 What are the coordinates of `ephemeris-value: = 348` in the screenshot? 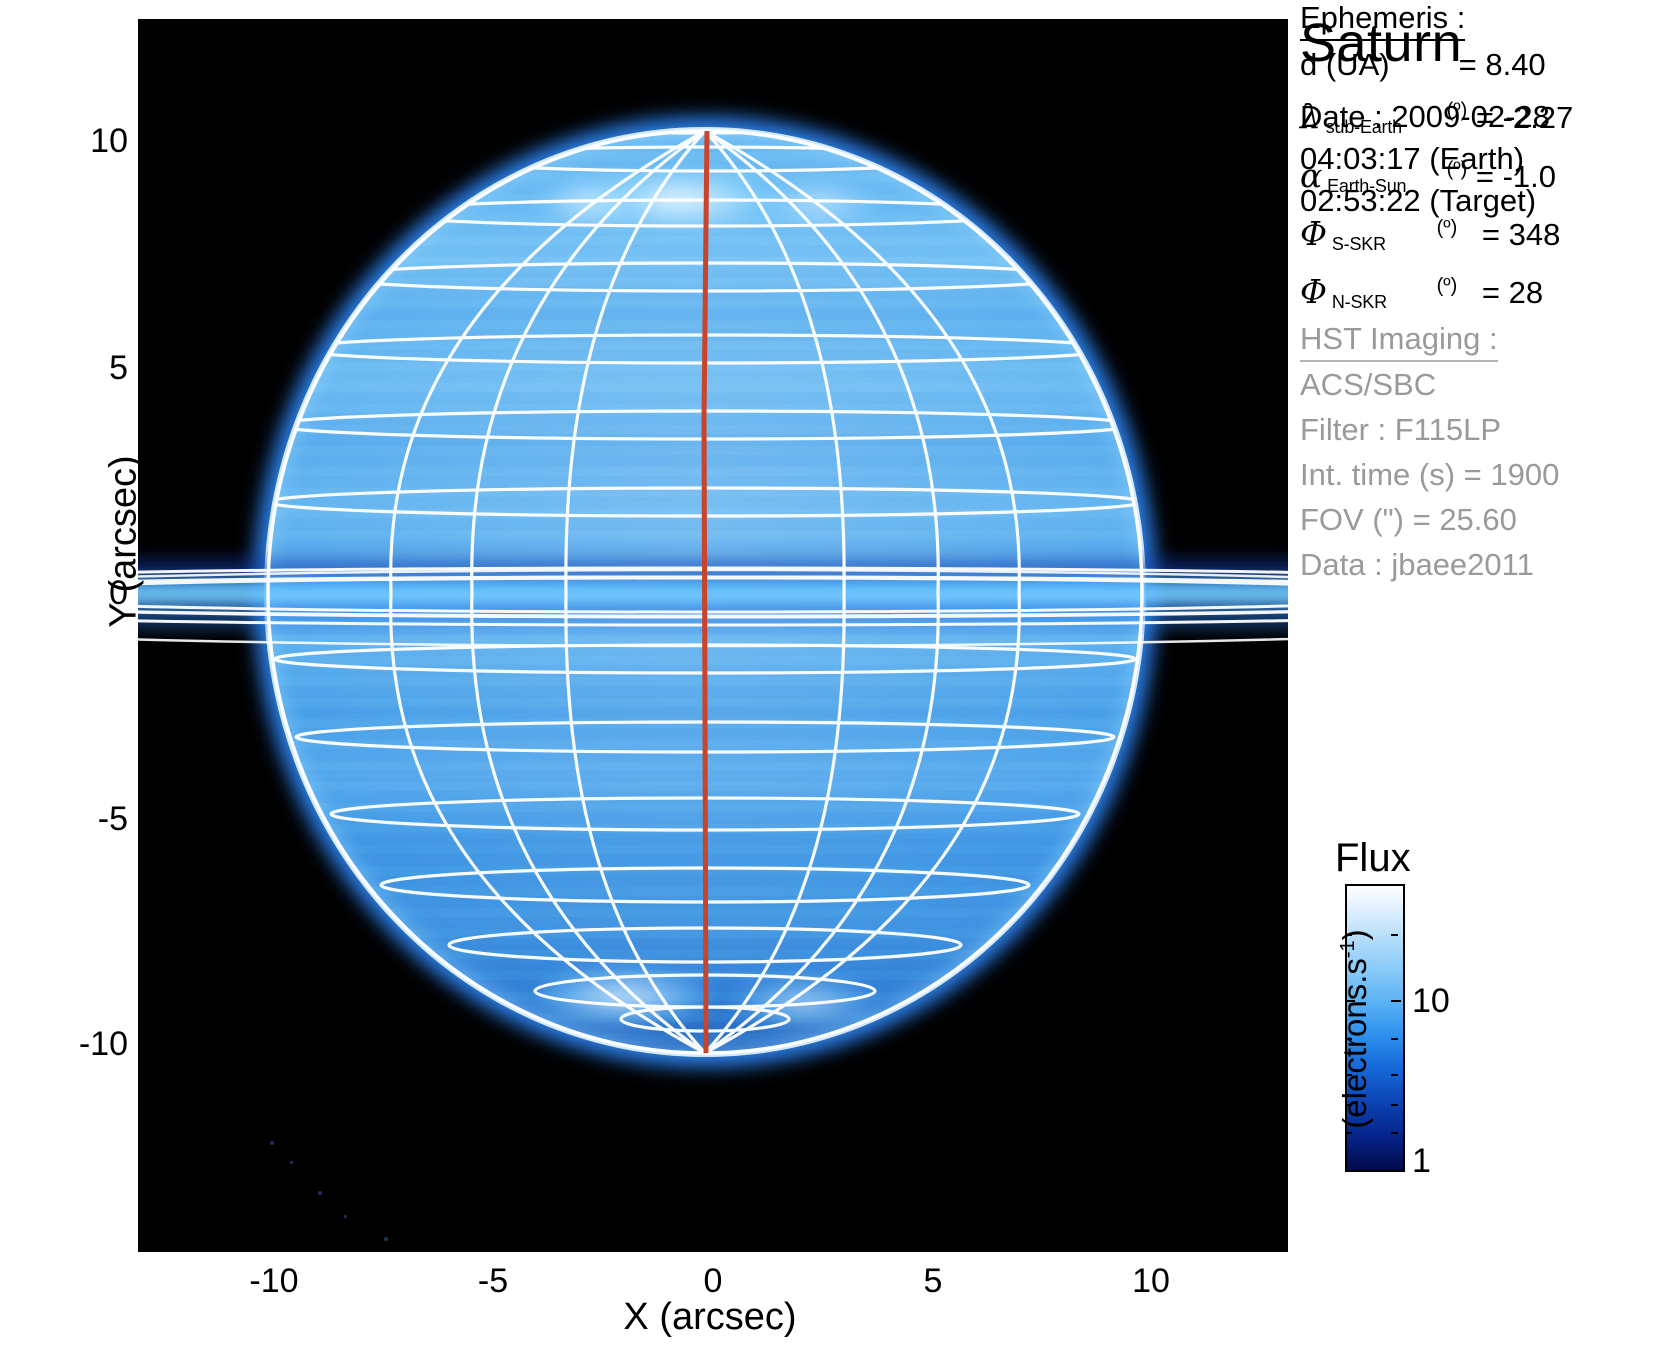 It's located at (1521, 234).